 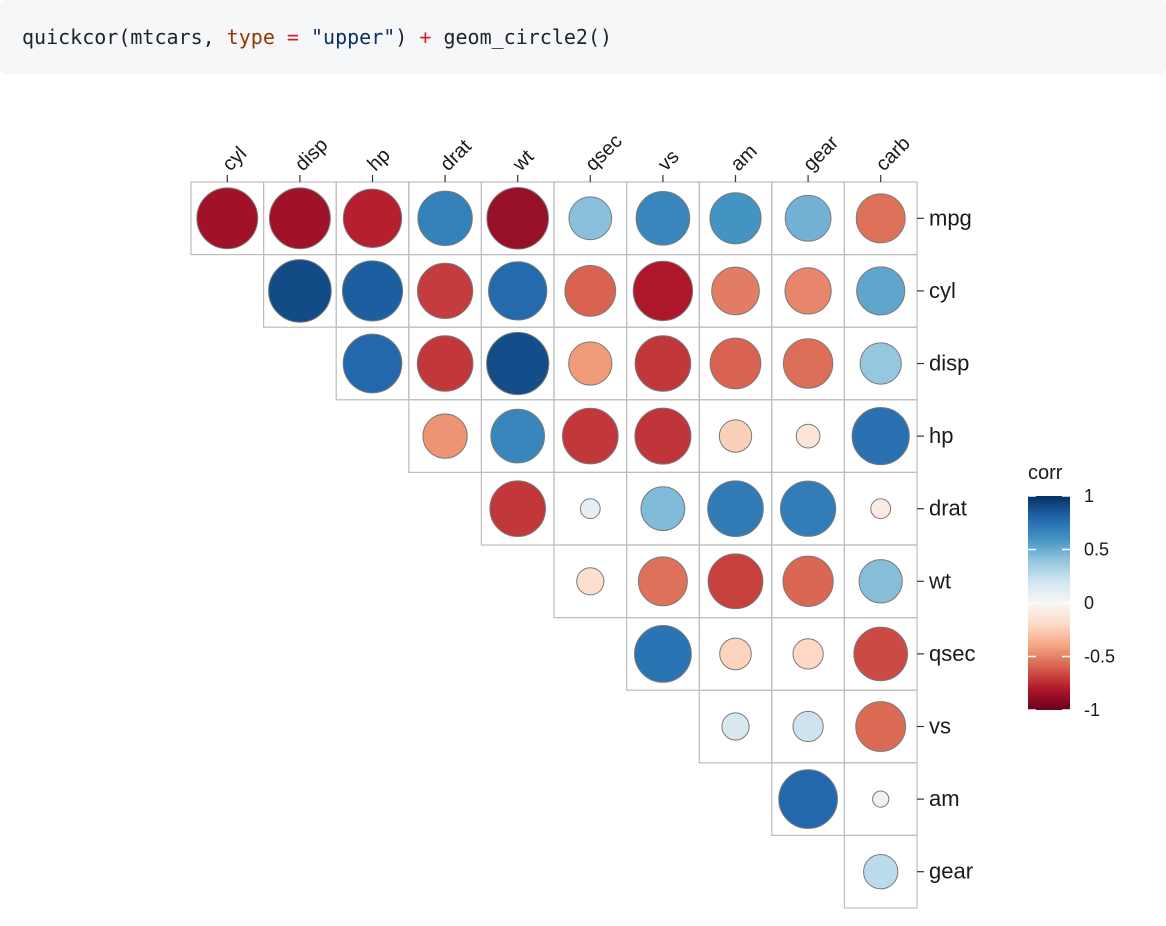 What do you see at coordinates (941, 435) in the screenshot?
I see `y-tick-label-hp: hp` at bounding box center [941, 435].